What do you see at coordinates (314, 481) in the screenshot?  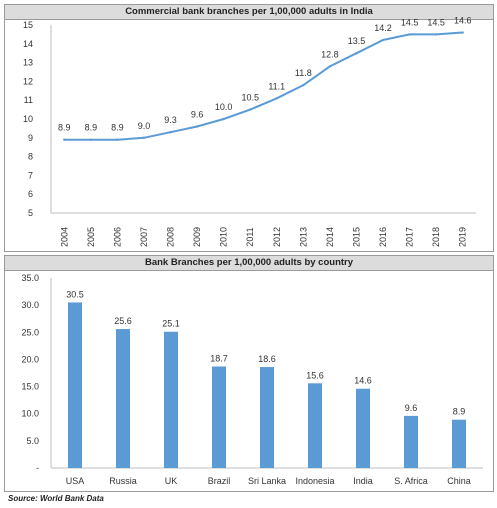 I see `x-tick-label: Indonesia` at bounding box center [314, 481].